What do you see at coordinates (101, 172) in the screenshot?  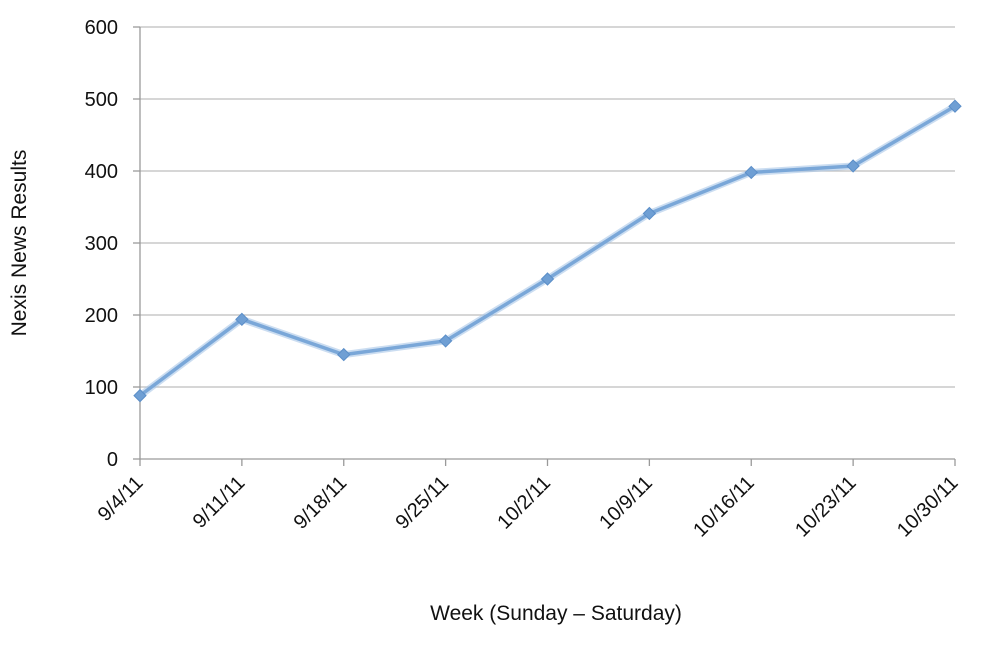 I see `y-tick-label: 400` at bounding box center [101, 172].